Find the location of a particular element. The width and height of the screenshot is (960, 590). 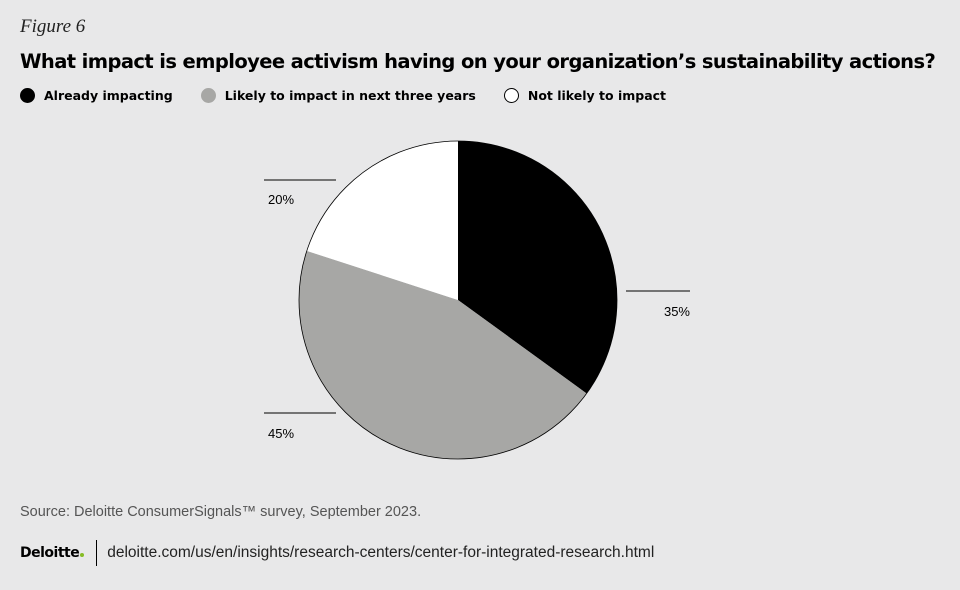

legend-item-likely-to-impact: Likely to impact in next three years is located at coordinates (338, 95).